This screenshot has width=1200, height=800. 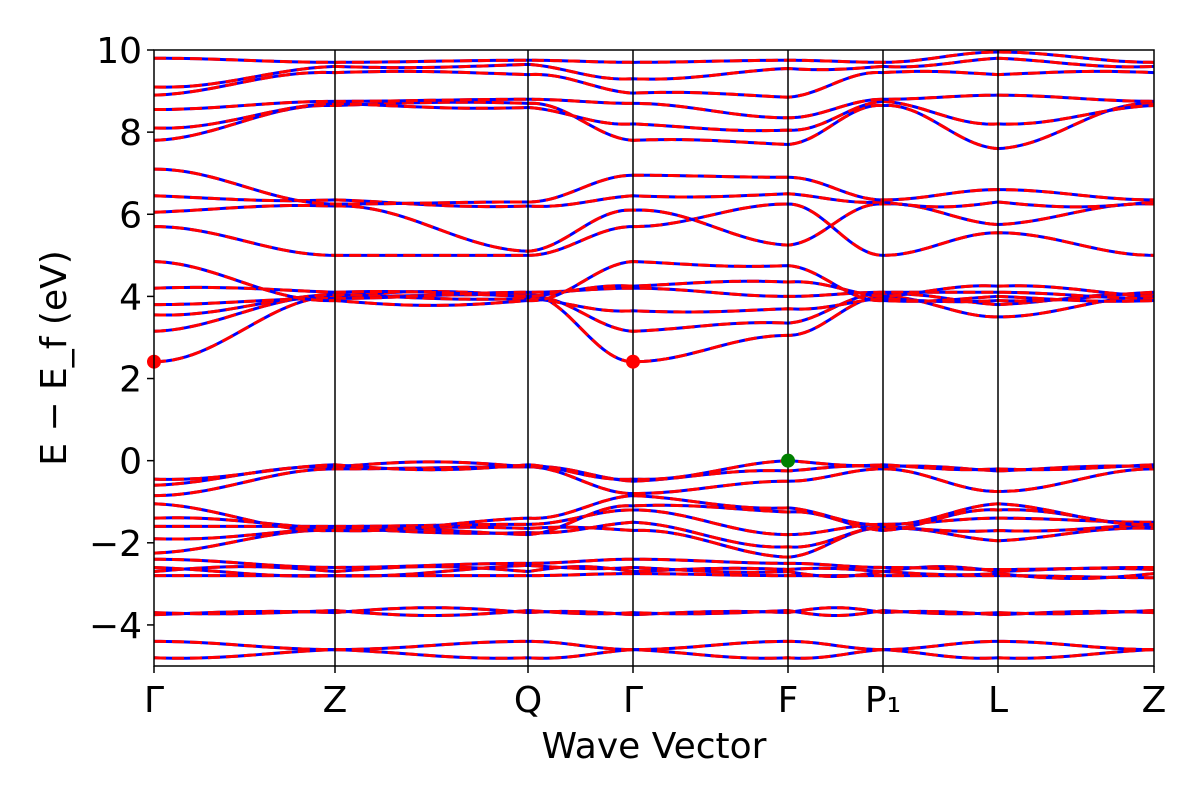 What do you see at coordinates (121, 339) in the screenshot?
I see `y-axis-ticks: −4 −2 0 2 4 6 8 10` at bounding box center [121, 339].